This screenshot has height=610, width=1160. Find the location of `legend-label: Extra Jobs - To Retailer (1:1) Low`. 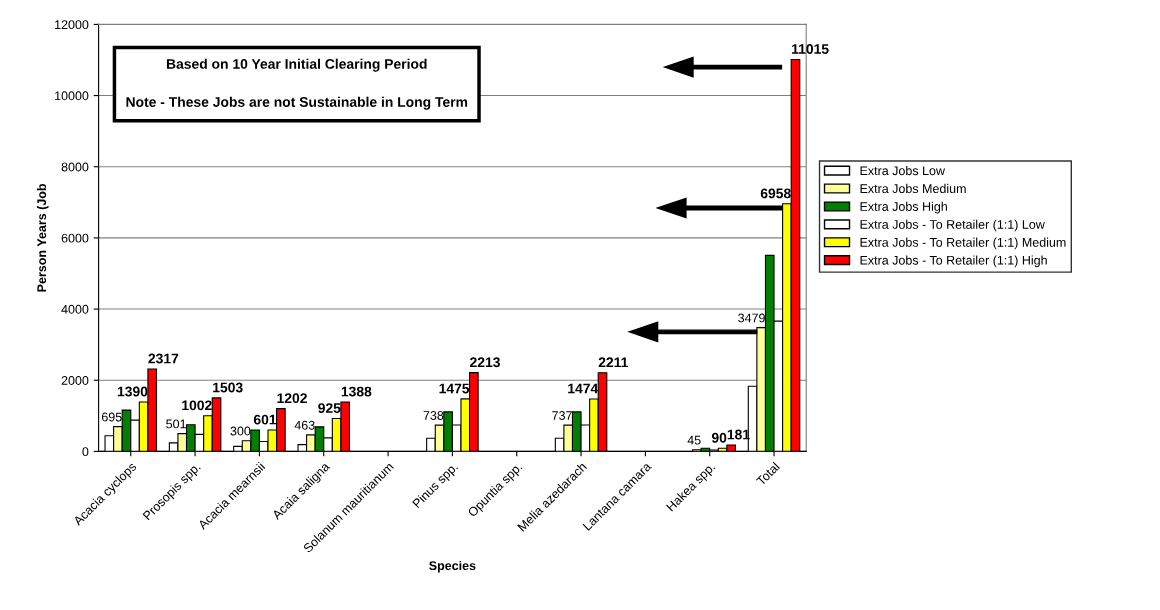

legend-label: Extra Jobs - To Retailer (1:1) Low is located at coordinates (952, 225).